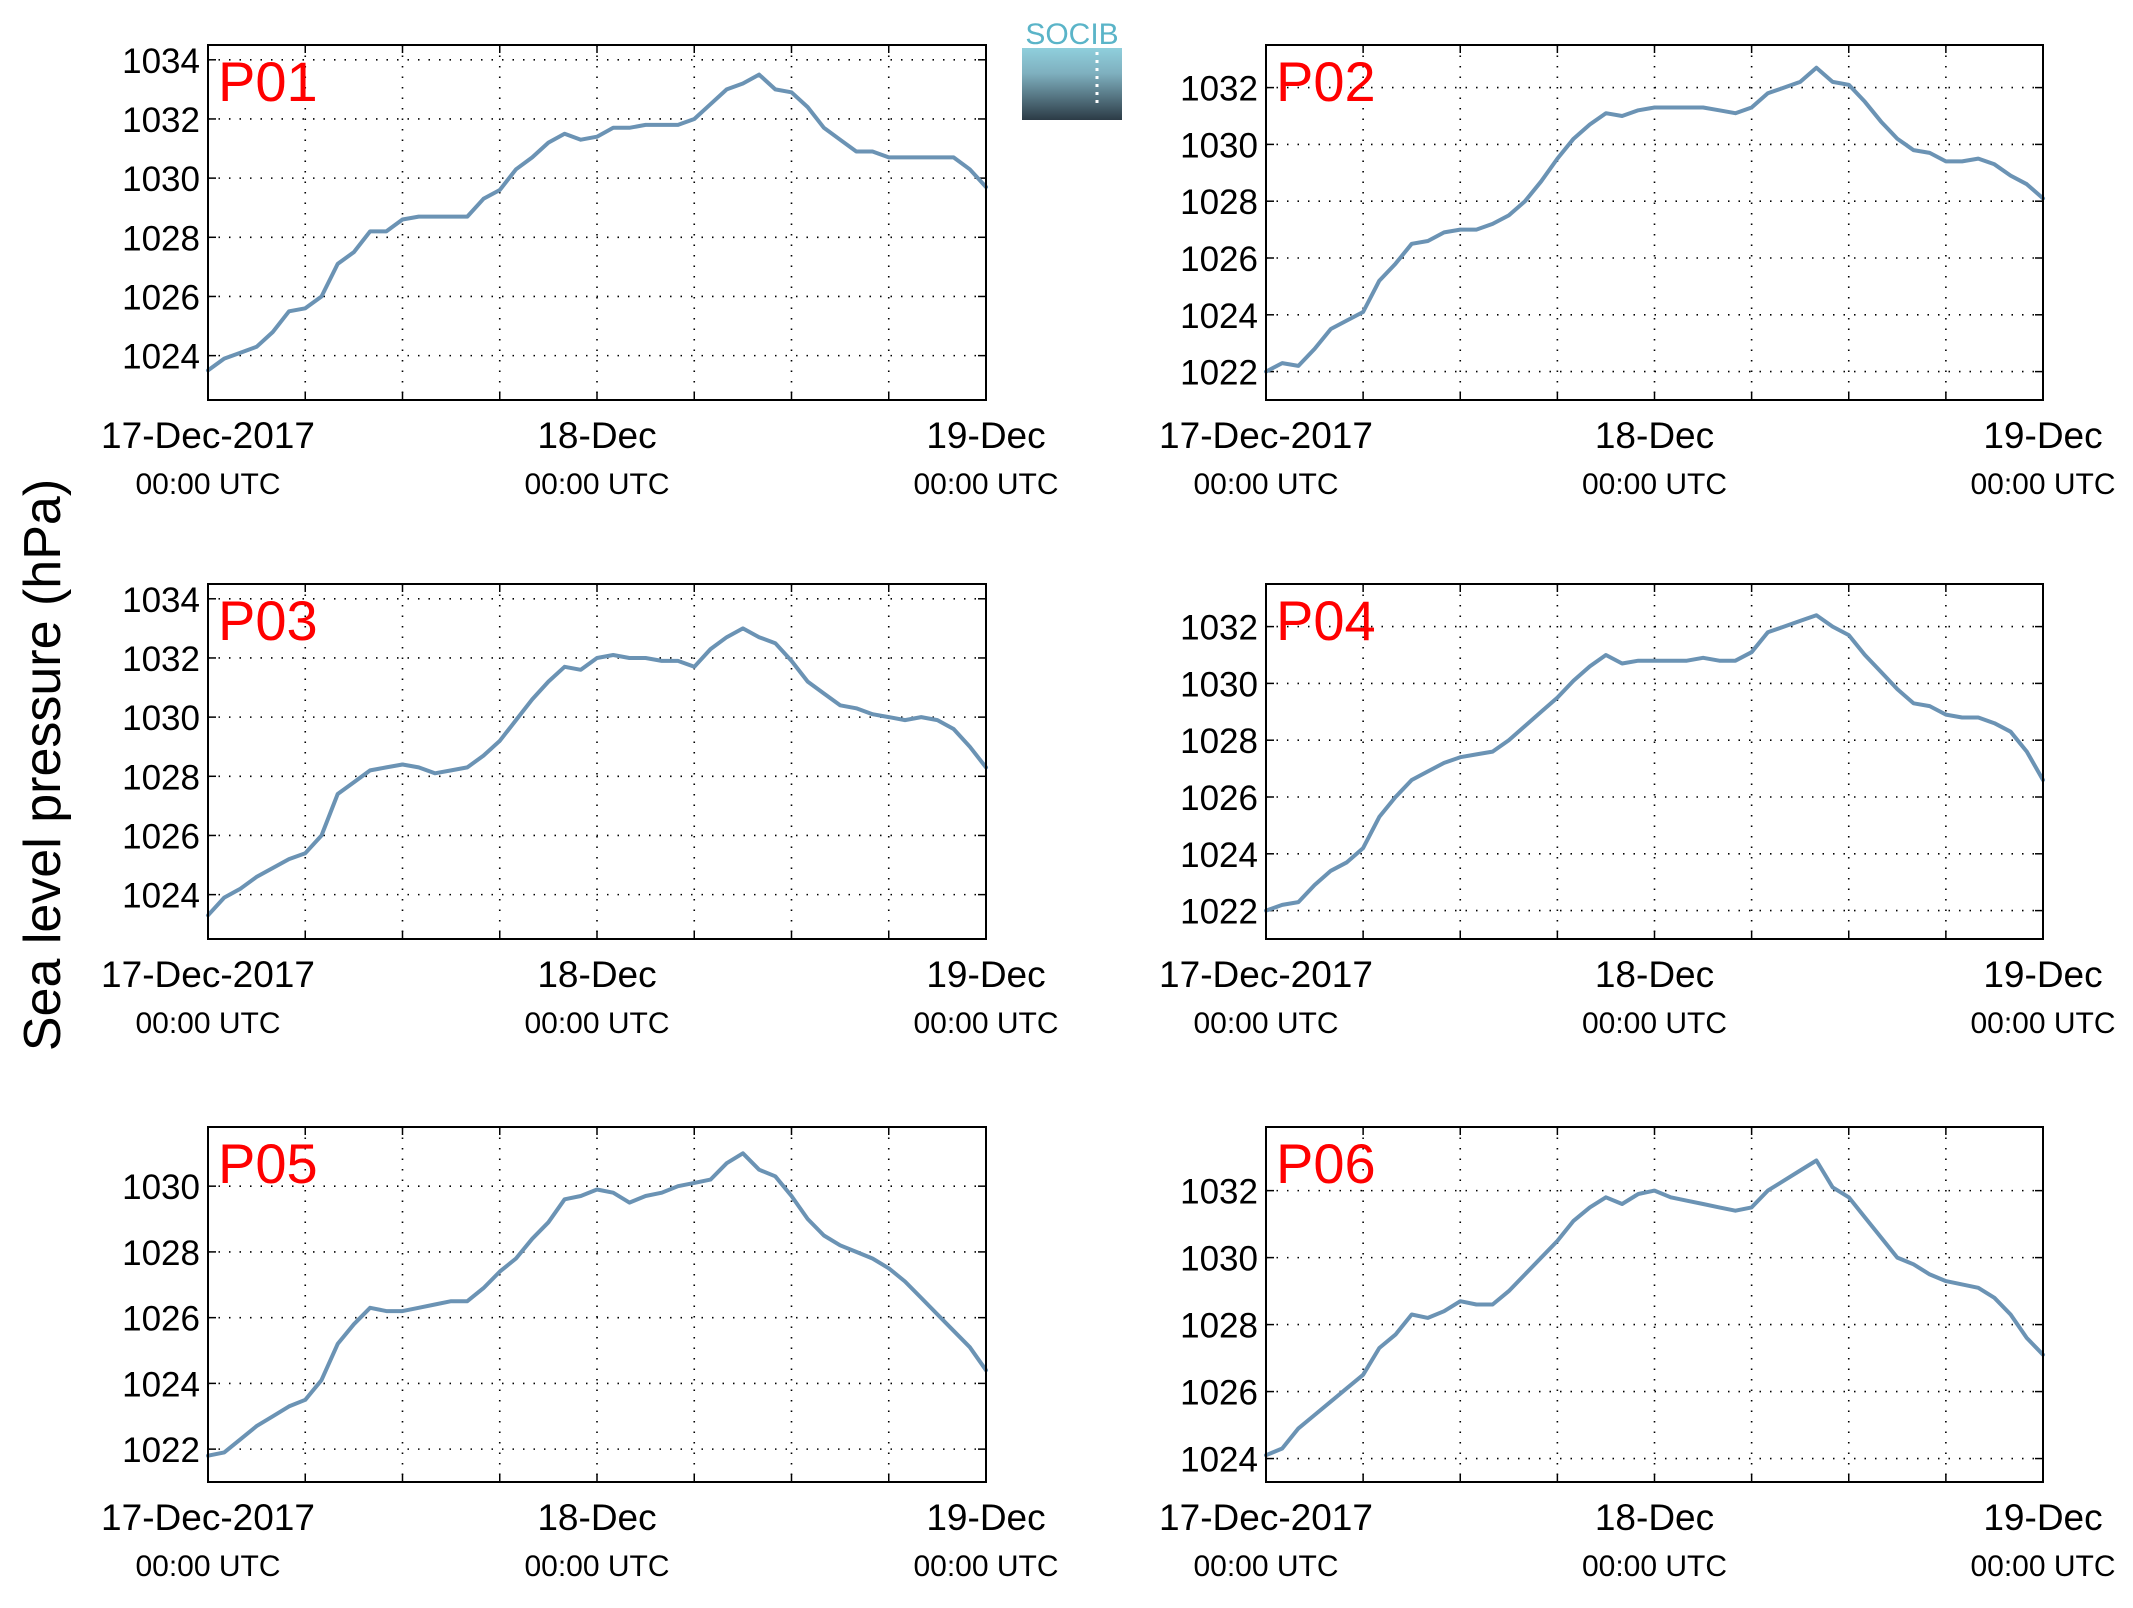 This screenshot has width=2133, height=1608. Describe the element at coordinates (268, 81) in the screenshot. I see `panel-title: P01` at that location.